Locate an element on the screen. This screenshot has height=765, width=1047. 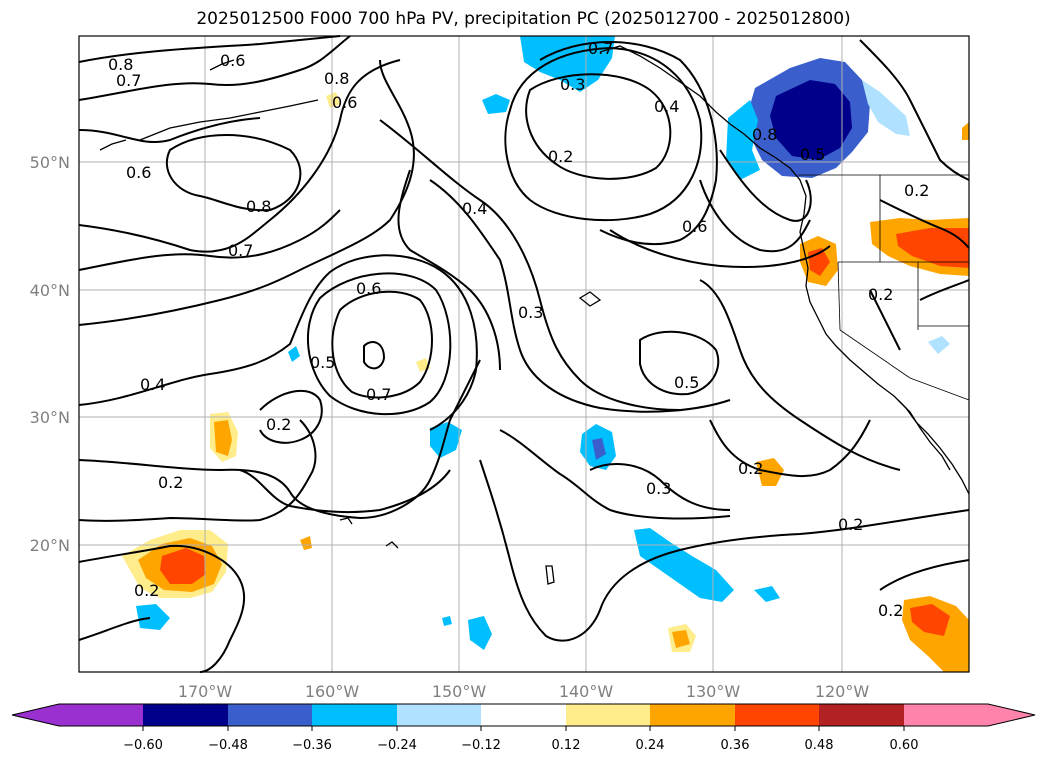
colorbar-tick-label: −0.36 is located at coordinates (312, 745).